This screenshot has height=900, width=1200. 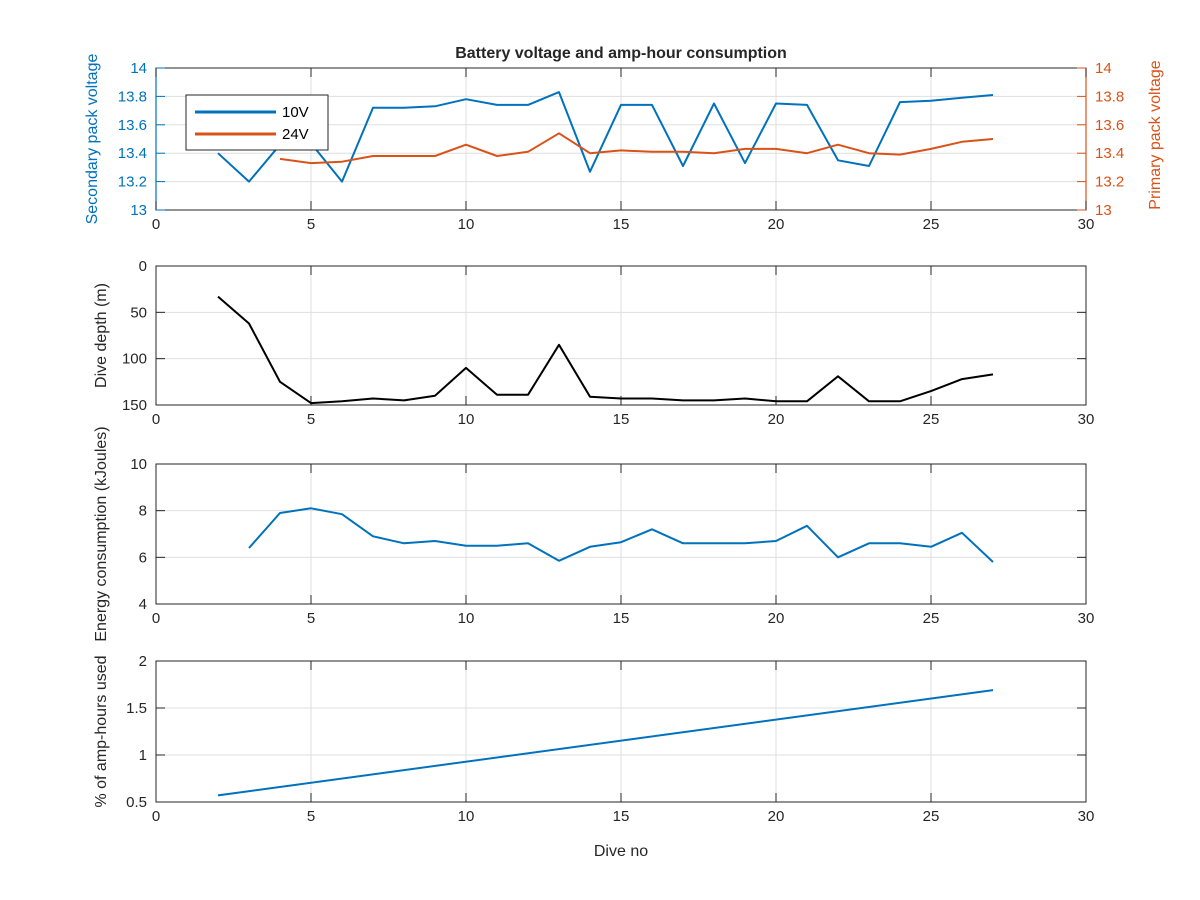 I want to click on y-right-tick-label: 13.8, so click(x=1109, y=96).